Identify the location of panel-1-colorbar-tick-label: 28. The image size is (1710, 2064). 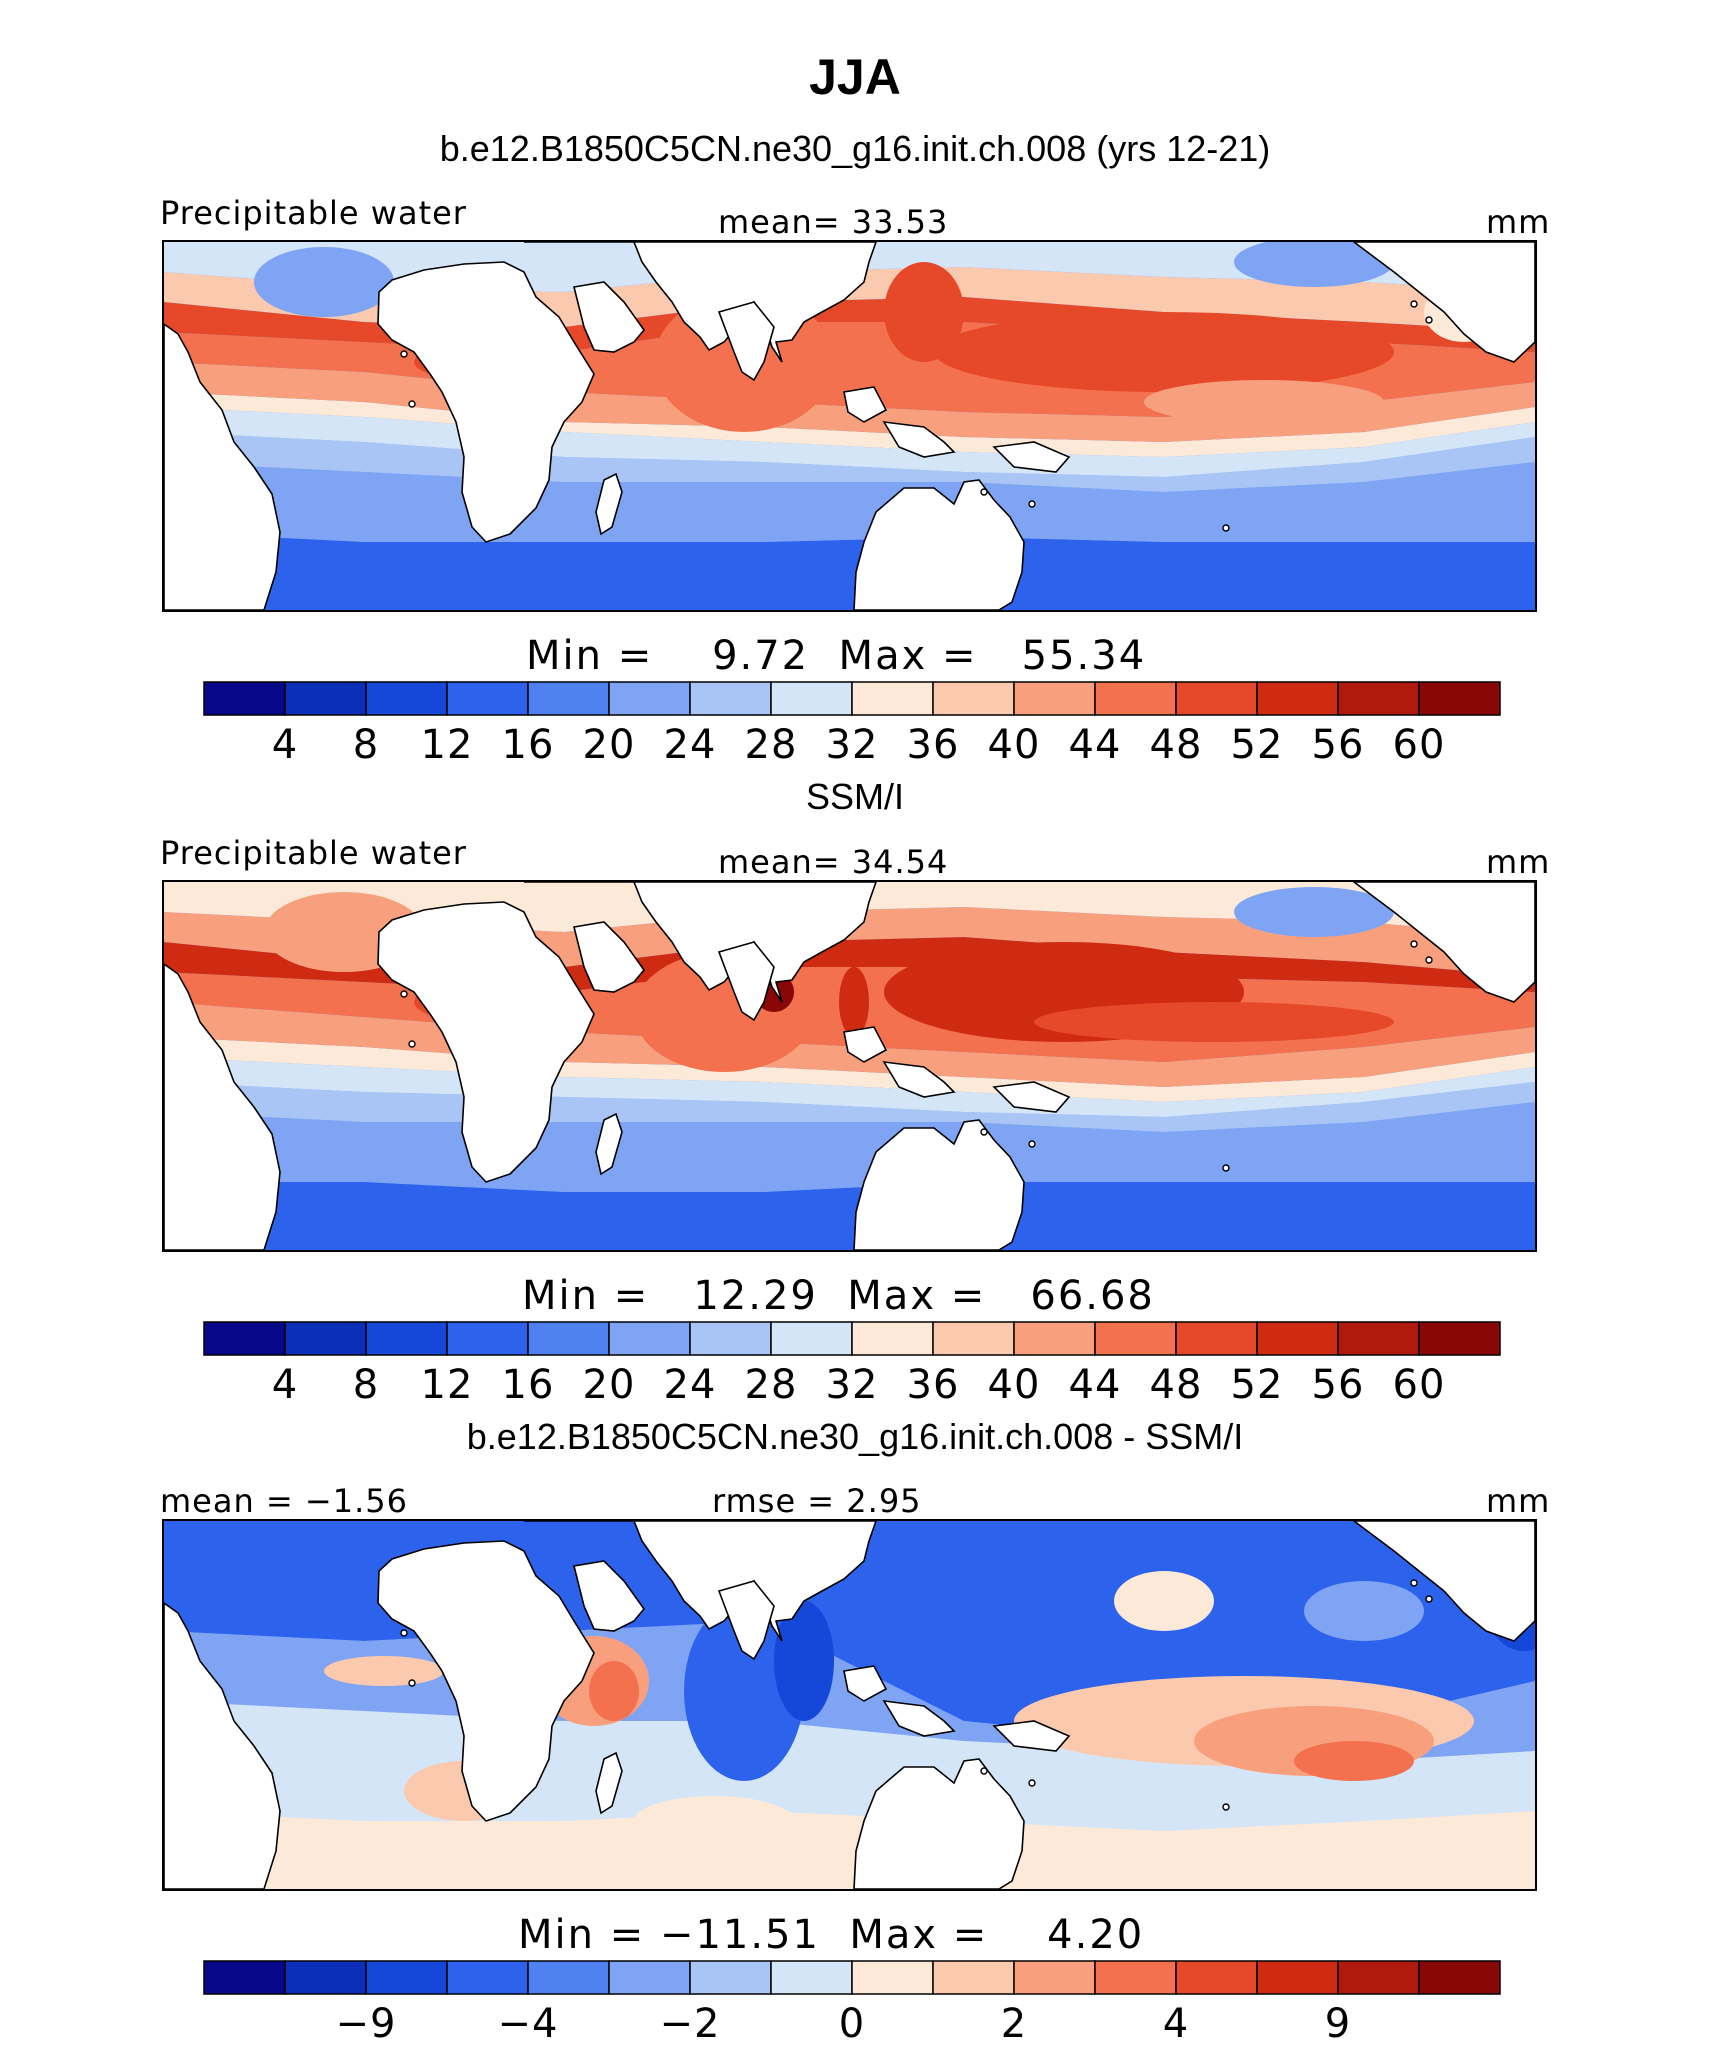
(771, 745).